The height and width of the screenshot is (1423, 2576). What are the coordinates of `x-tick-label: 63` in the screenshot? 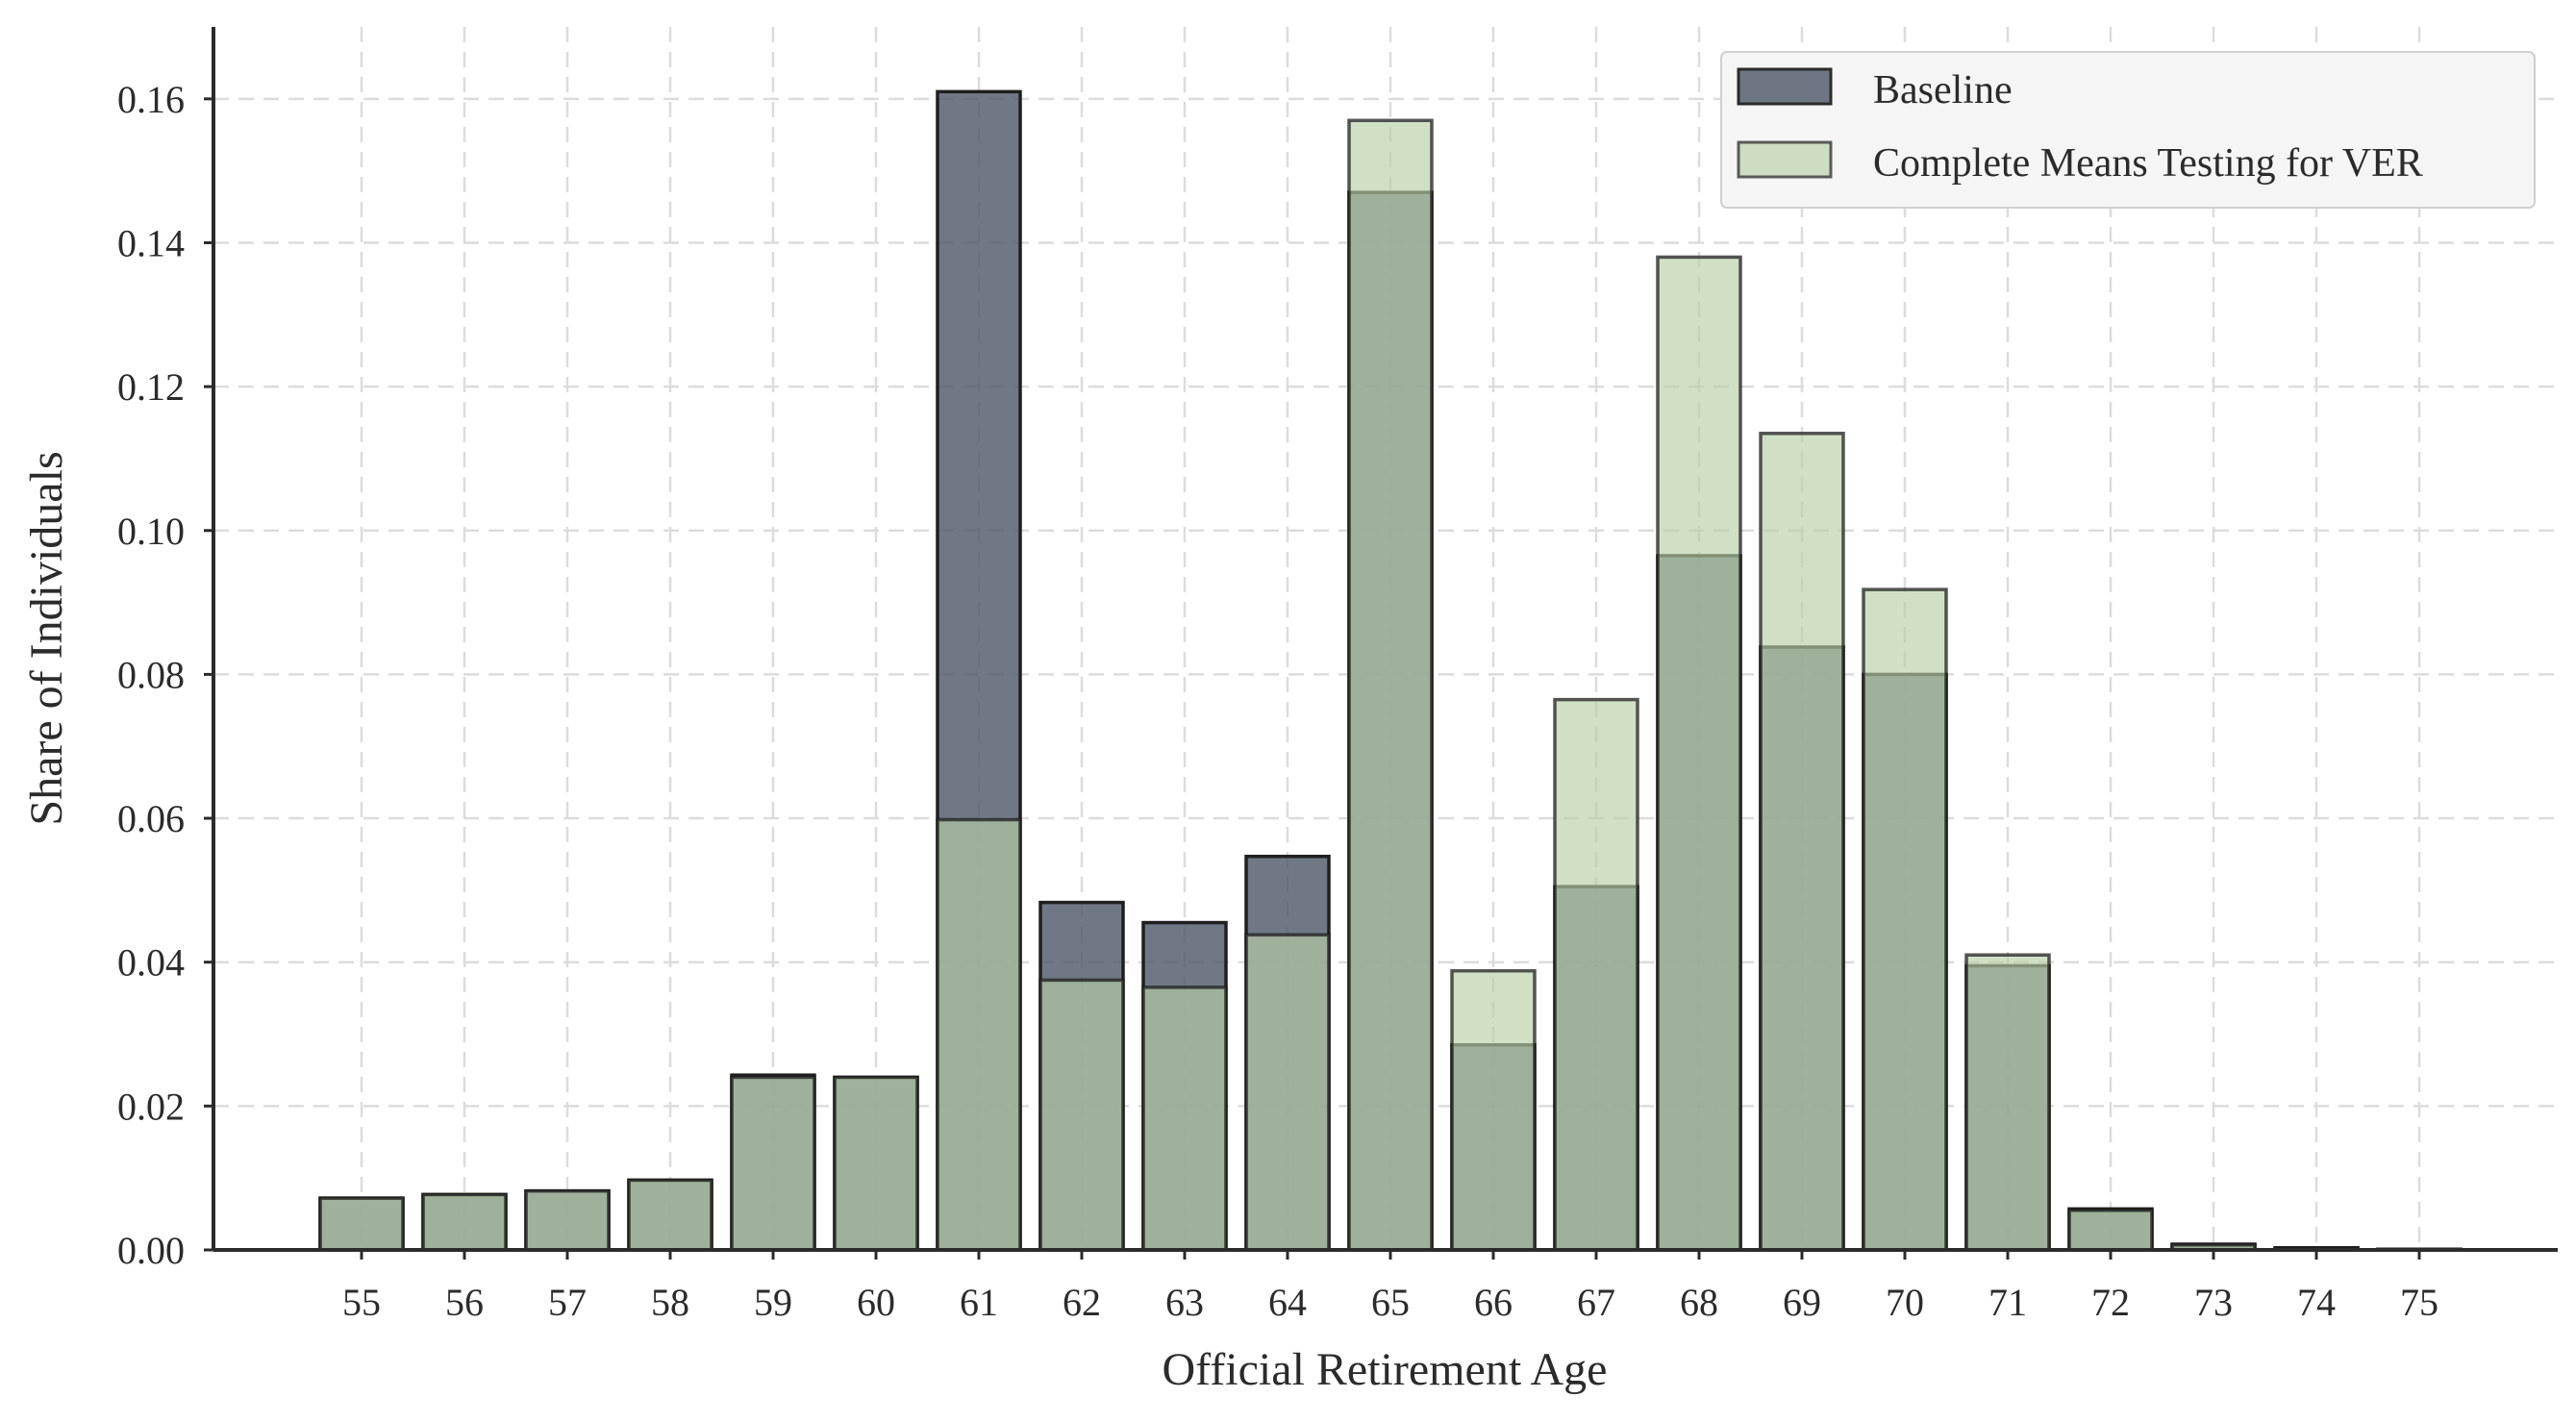 It's located at (1184, 1302).